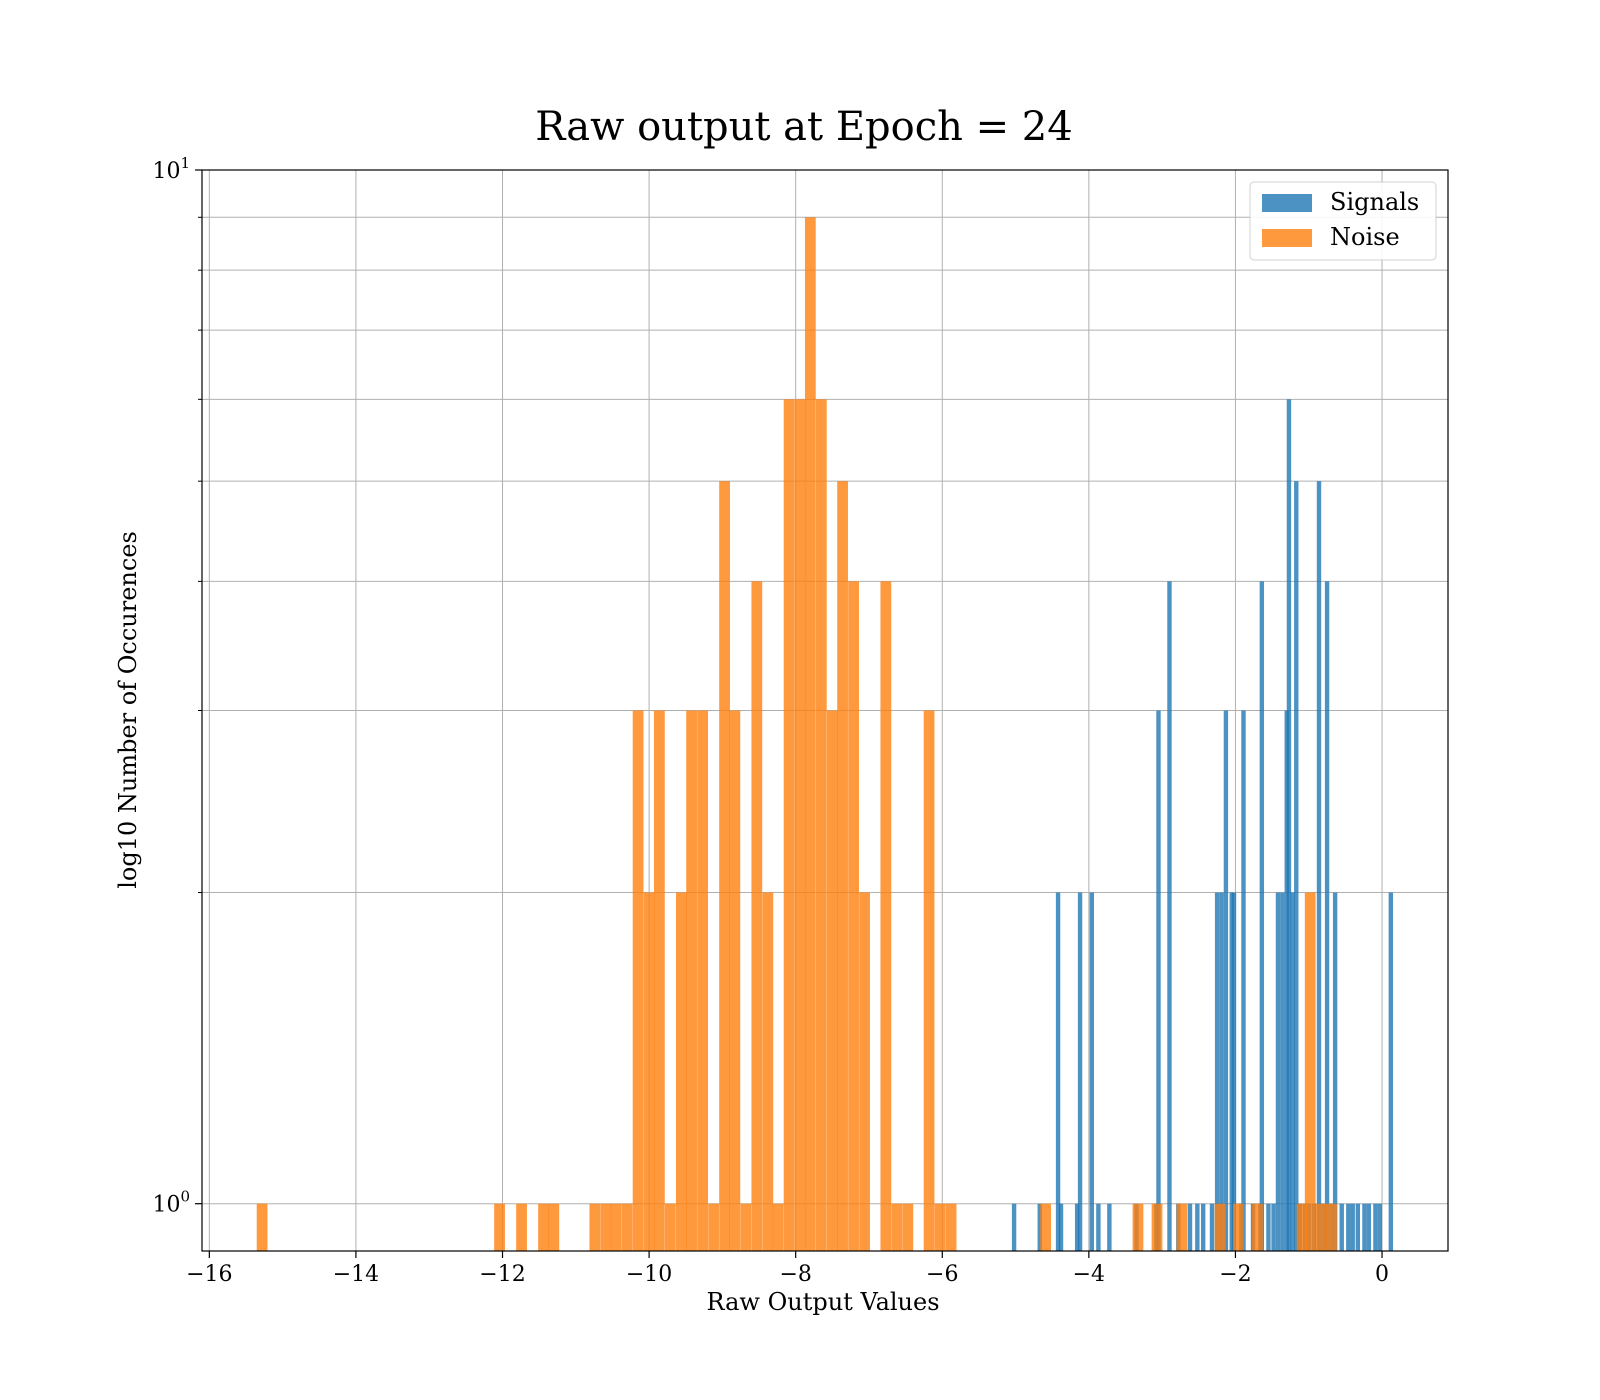 Image resolution: width=1600 pixels, height=1400 pixels. Describe the element at coordinates (1287, 203) in the screenshot. I see `legend-swatch-signals` at that location.